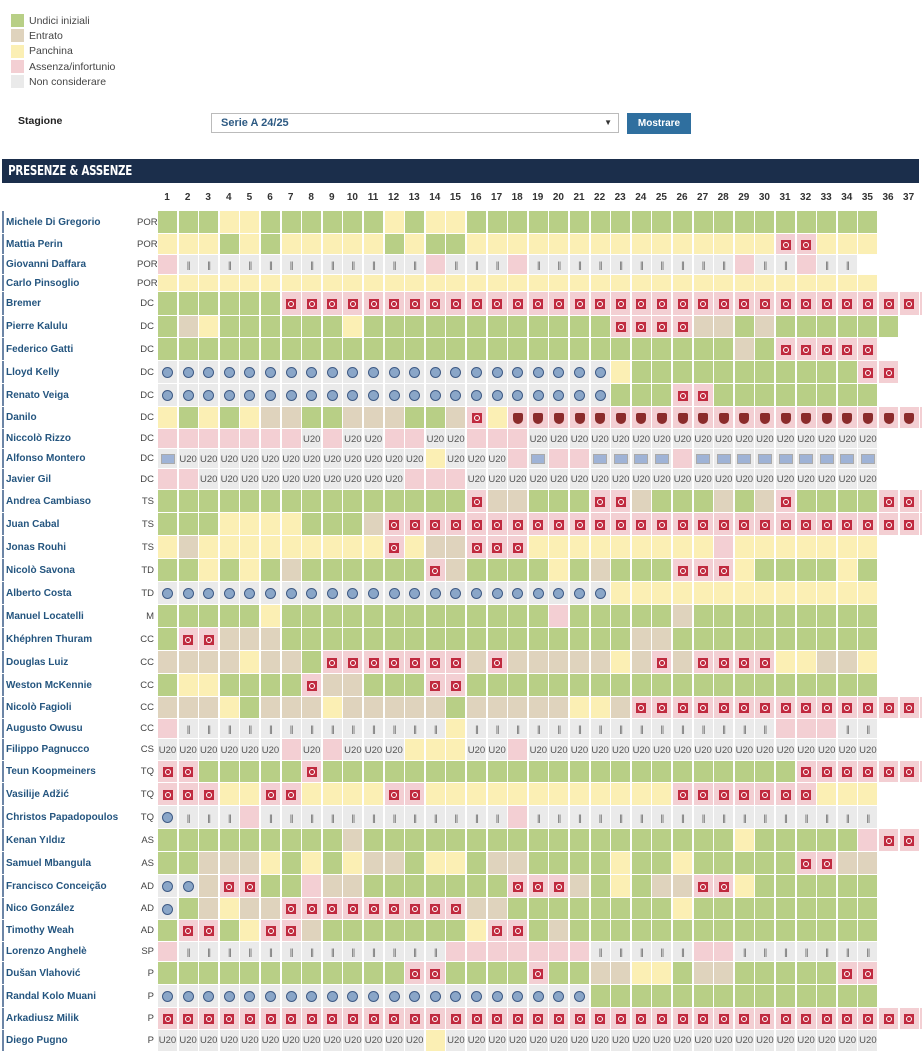 The height and width of the screenshot is (1052, 922). Describe the element at coordinates (33, 372) in the screenshot. I see `player-name-link: Lloyd Kelly` at that location.